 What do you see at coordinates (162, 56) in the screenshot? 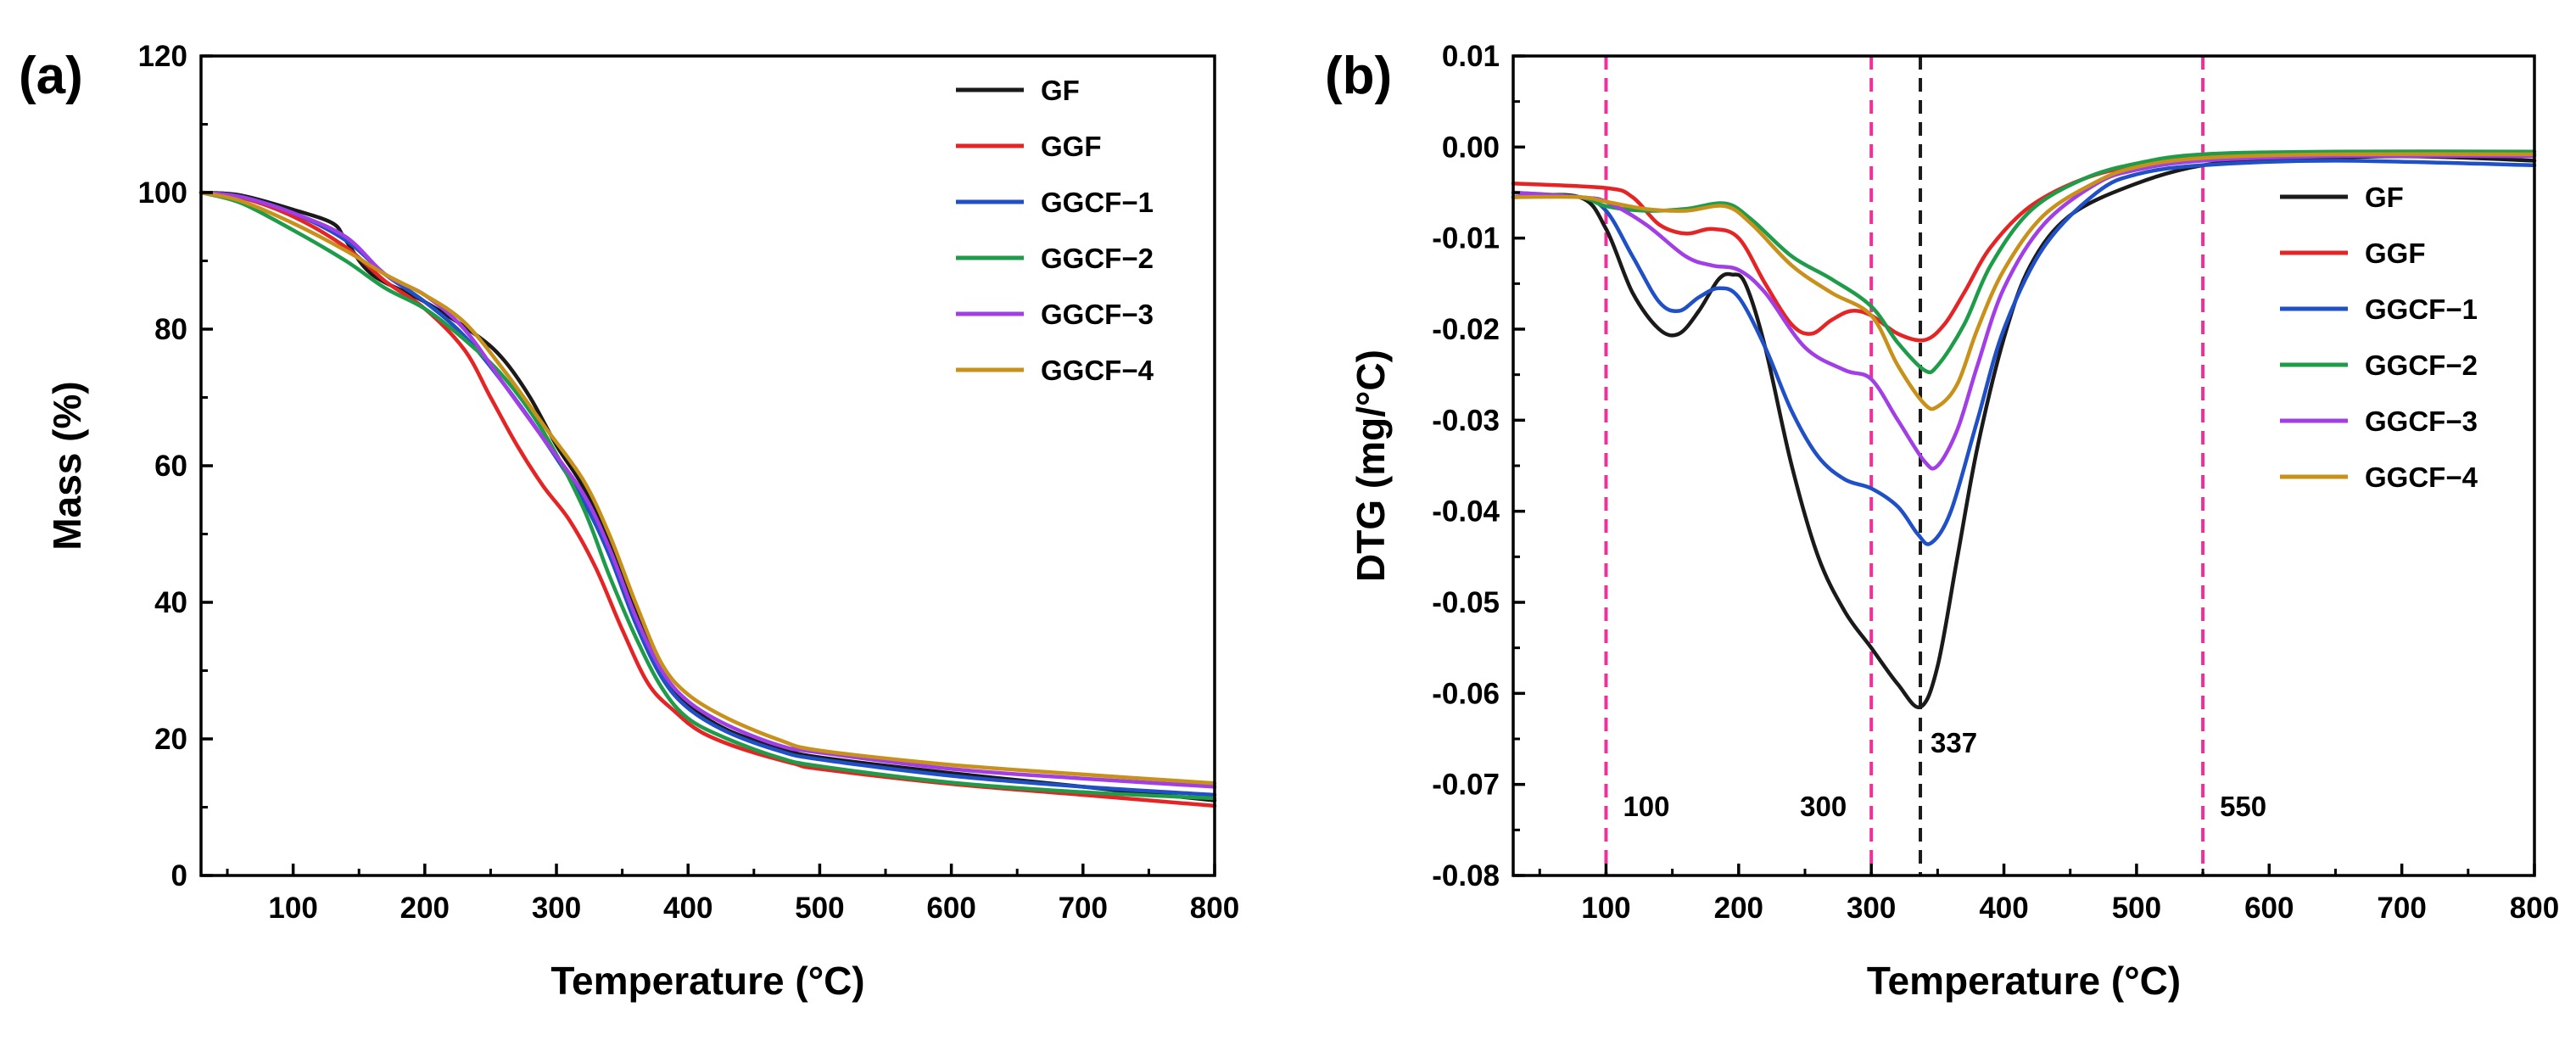
I see `y-tick-label: 120` at bounding box center [162, 56].